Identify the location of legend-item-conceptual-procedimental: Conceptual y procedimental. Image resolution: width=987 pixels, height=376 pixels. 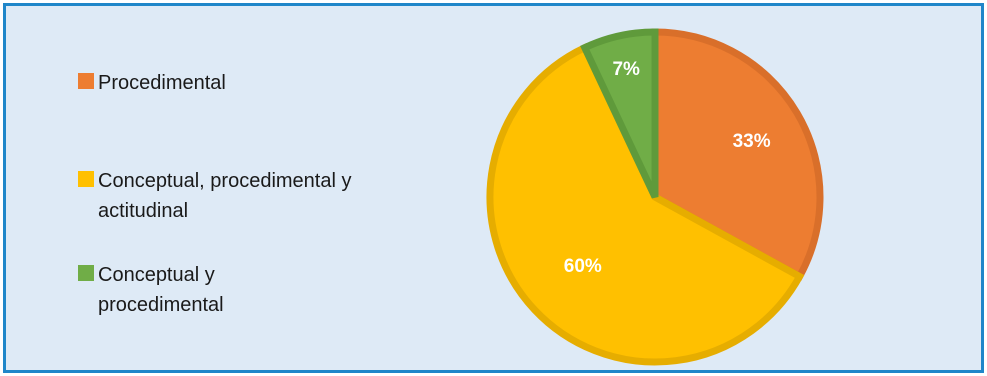
(178, 290).